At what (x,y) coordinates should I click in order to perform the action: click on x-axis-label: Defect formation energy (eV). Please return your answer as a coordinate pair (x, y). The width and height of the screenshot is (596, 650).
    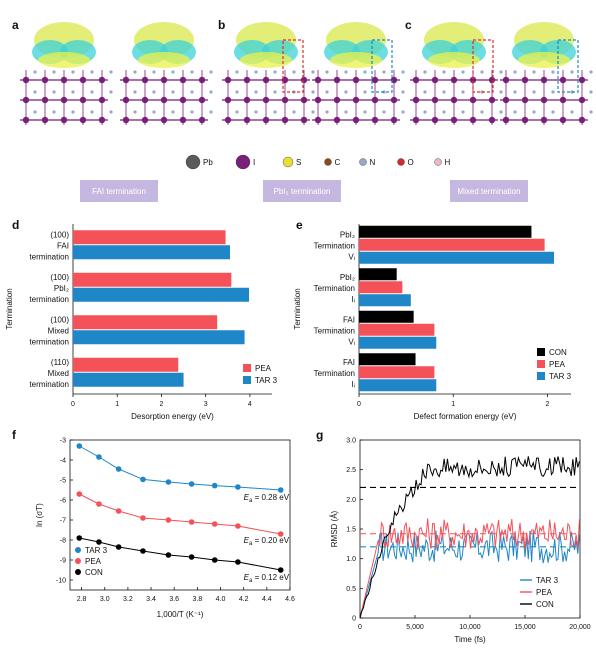
    Looking at the image, I should click on (465, 416).